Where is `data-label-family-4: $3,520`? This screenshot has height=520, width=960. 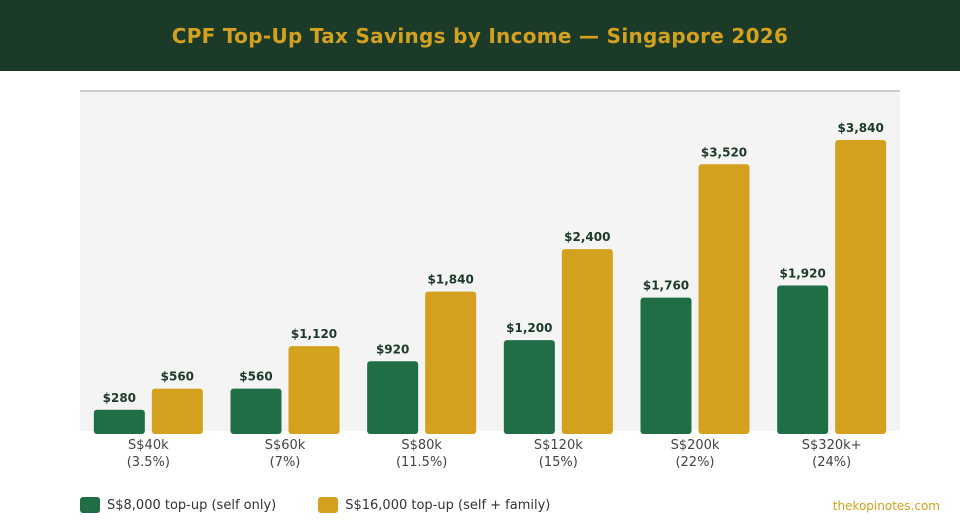
data-label-family-4: $3,520 is located at coordinates (724, 152).